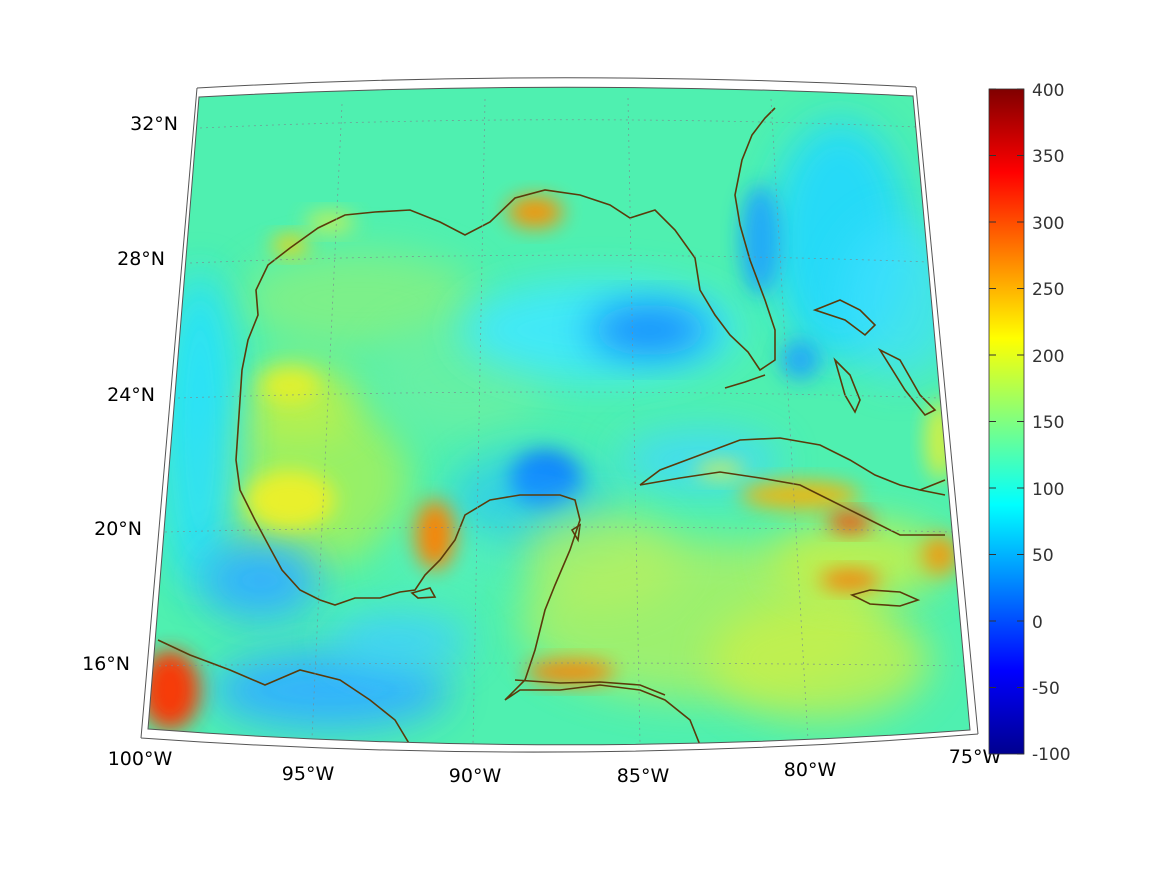 The height and width of the screenshot is (875, 1167). I want to click on colorbar-label: 100, so click(1048, 490).